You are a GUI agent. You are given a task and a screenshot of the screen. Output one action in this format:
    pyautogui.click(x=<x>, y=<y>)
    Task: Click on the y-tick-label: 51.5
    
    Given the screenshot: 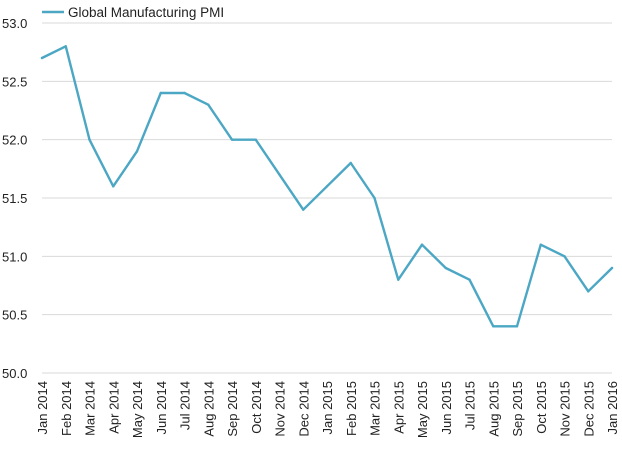 What is the action you would take?
    pyautogui.click(x=14, y=198)
    